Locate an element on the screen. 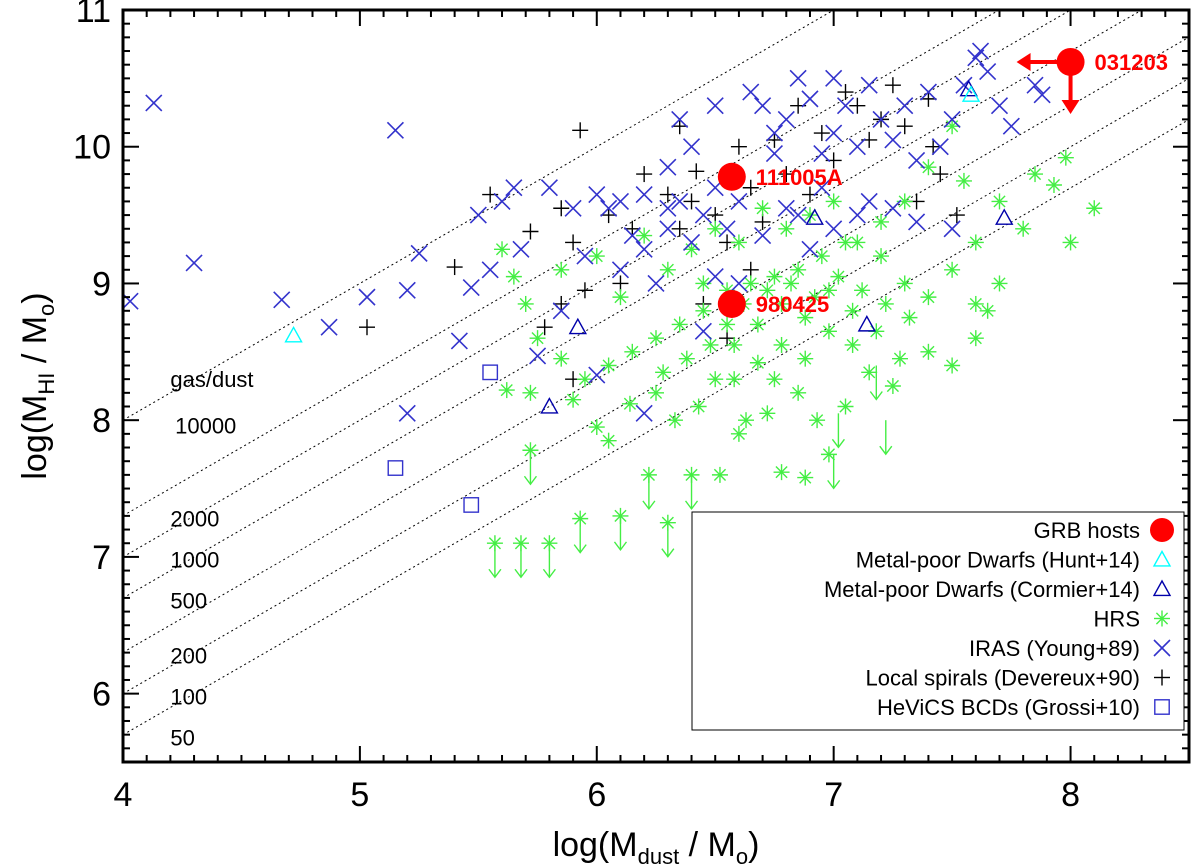 This screenshot has width=1200, height=868. x-tick-label: 4 is located at coordinates (123, 795).